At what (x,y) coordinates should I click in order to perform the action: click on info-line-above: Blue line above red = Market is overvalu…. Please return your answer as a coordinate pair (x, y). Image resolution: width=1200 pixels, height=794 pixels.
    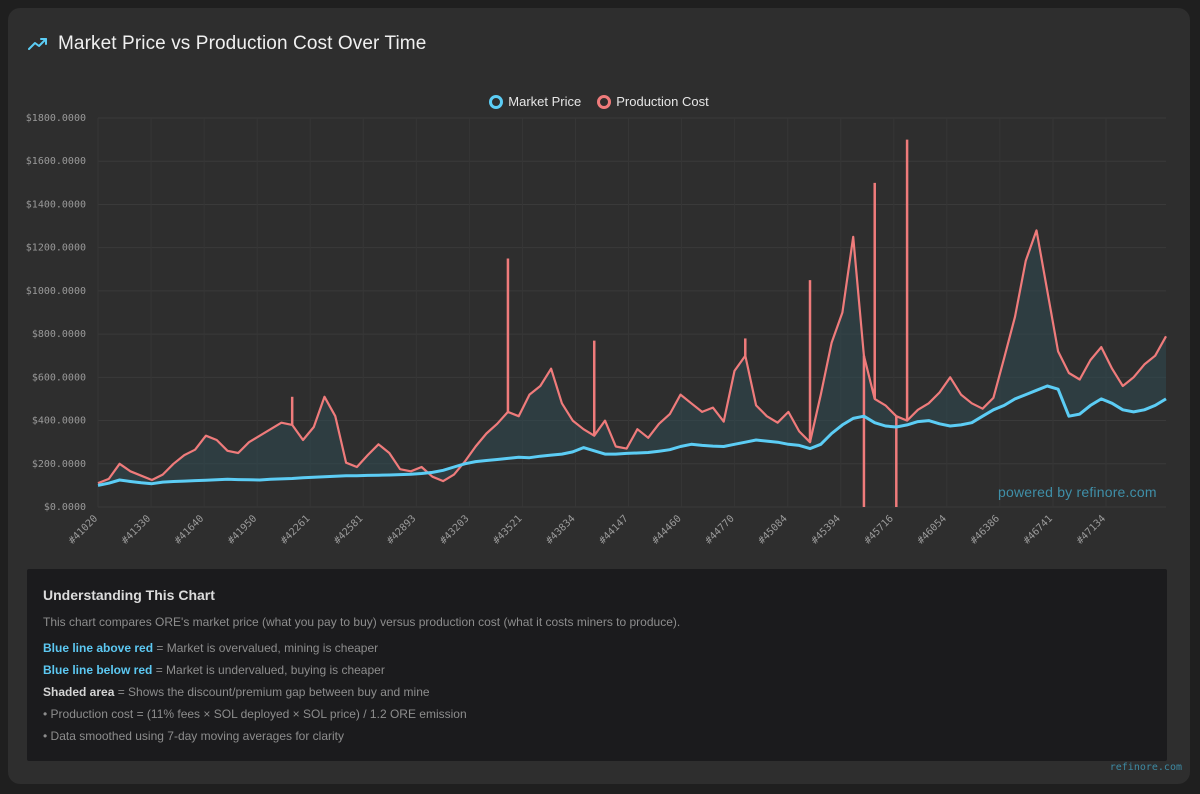
    Looking at the image, I should click on (210, 648).